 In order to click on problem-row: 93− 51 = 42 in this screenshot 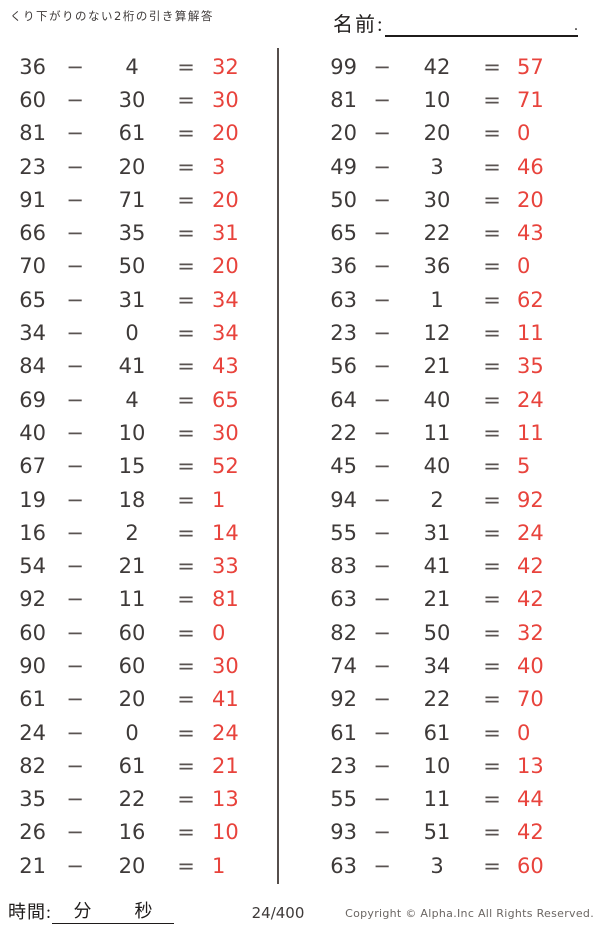, I will do `click(451, 832)`.